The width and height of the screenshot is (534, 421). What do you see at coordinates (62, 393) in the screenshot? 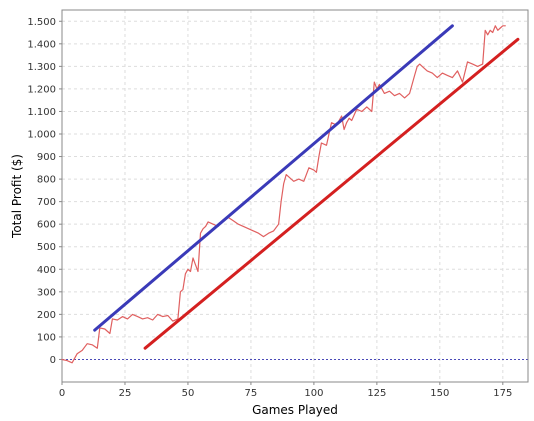
I see `x-tick-label: 0` at bounding box center [62, 393].